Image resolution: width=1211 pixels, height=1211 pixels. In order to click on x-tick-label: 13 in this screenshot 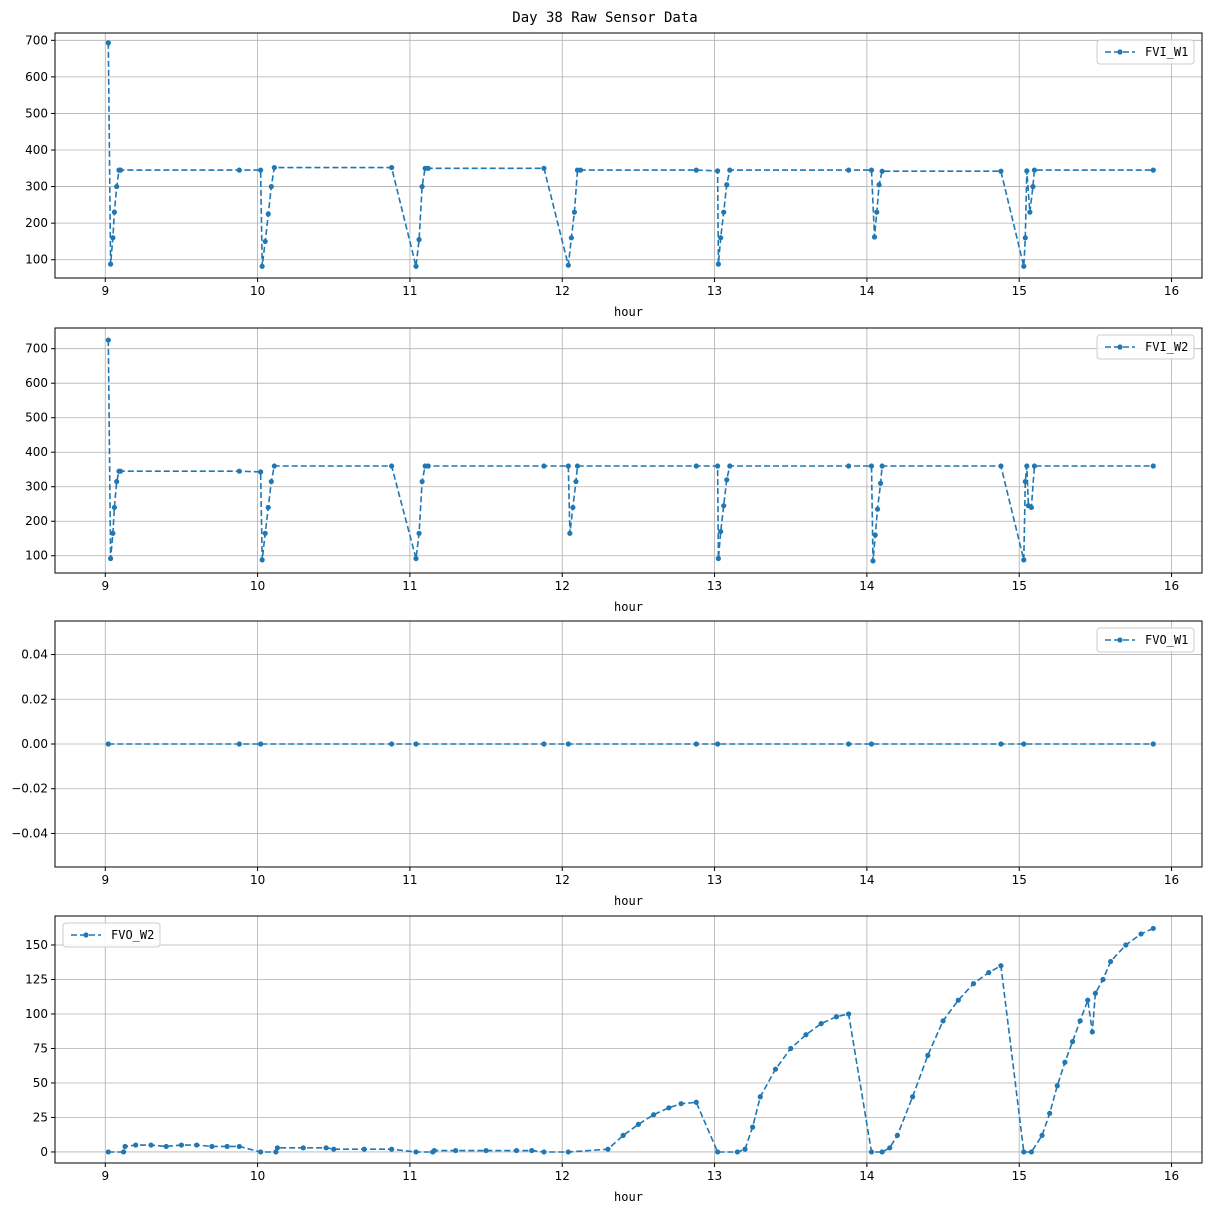, I will do `click(714, 880)`.